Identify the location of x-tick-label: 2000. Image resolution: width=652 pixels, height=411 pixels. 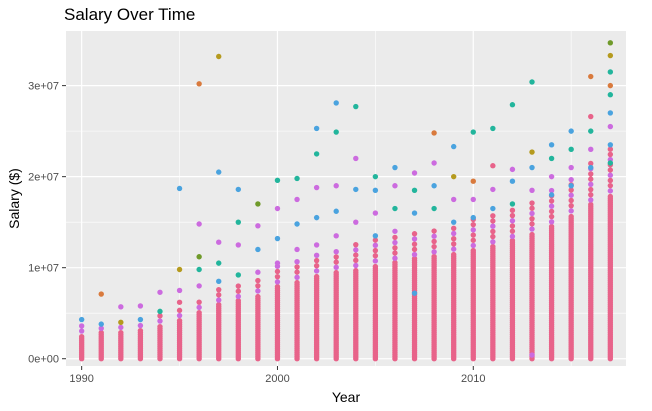
(277, 379).